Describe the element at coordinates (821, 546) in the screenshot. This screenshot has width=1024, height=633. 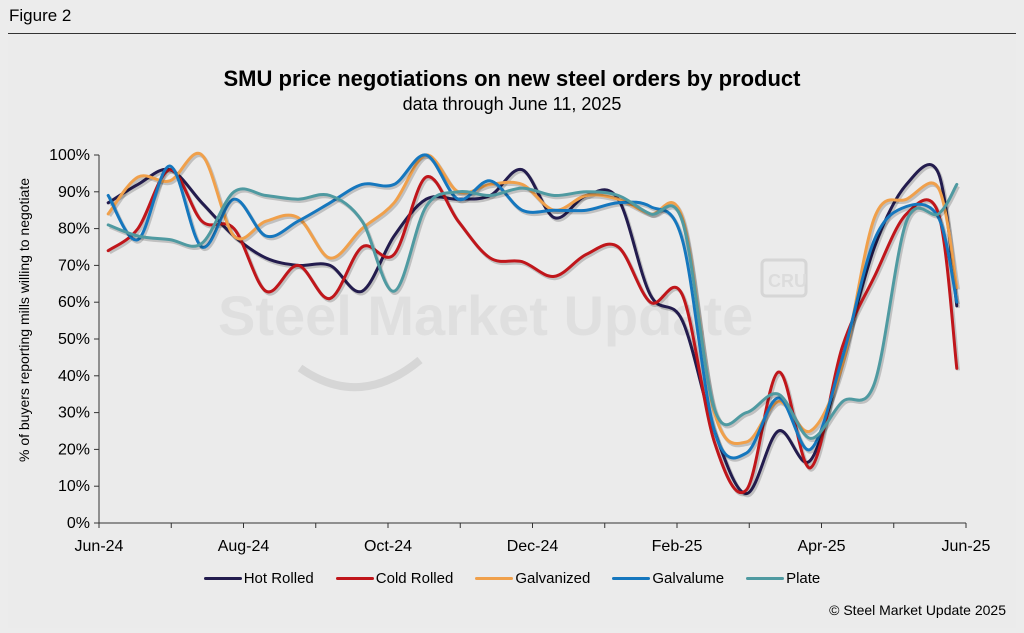
I see `x-tick-label: Apr-25` at that location.